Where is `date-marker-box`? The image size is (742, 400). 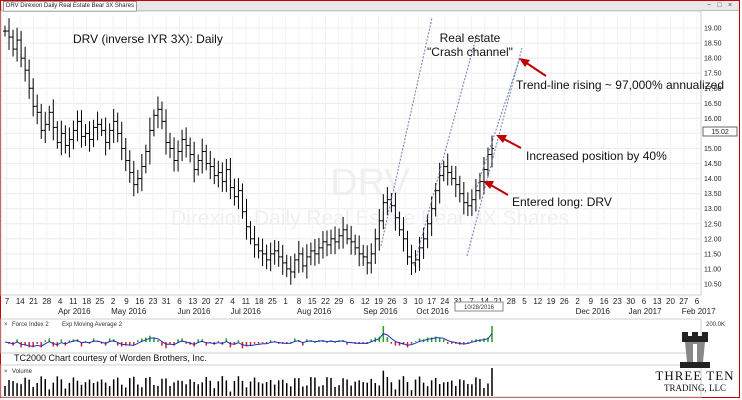 date-marker-box is located at coordinates (479, 306).